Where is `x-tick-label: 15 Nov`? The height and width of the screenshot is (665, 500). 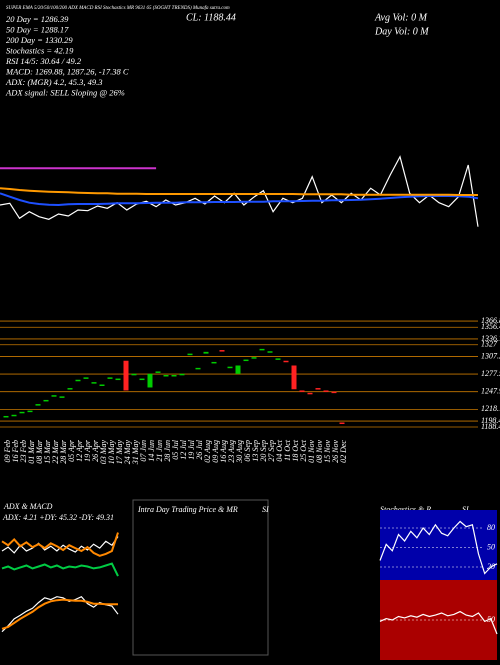 x-tick-label: 15 Nov is located at coordinates (327, 451).